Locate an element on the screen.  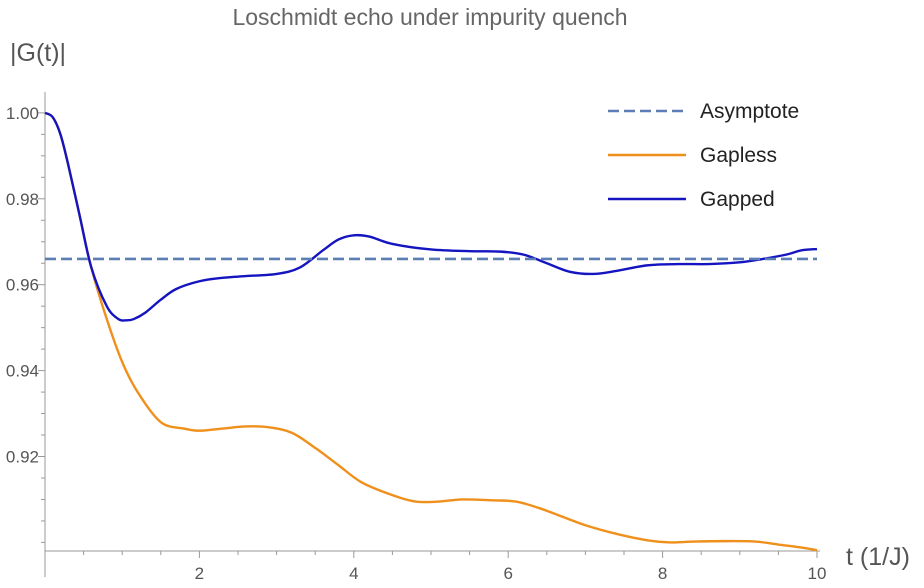
legend-label: Gapless is located at coordinates (738, 155).